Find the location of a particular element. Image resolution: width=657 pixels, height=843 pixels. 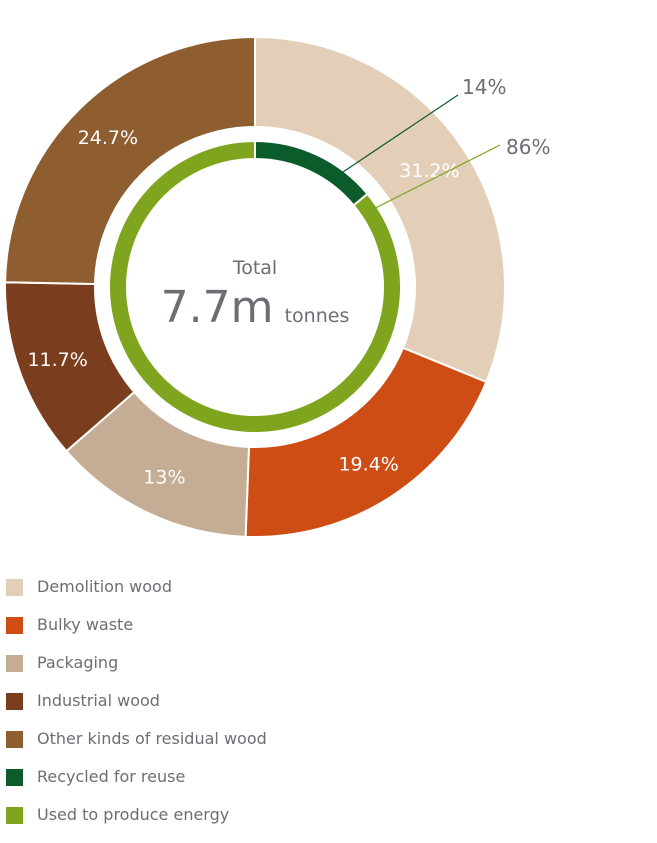

outer-slice-label: 19.4% is located at coordinates (368, 465).